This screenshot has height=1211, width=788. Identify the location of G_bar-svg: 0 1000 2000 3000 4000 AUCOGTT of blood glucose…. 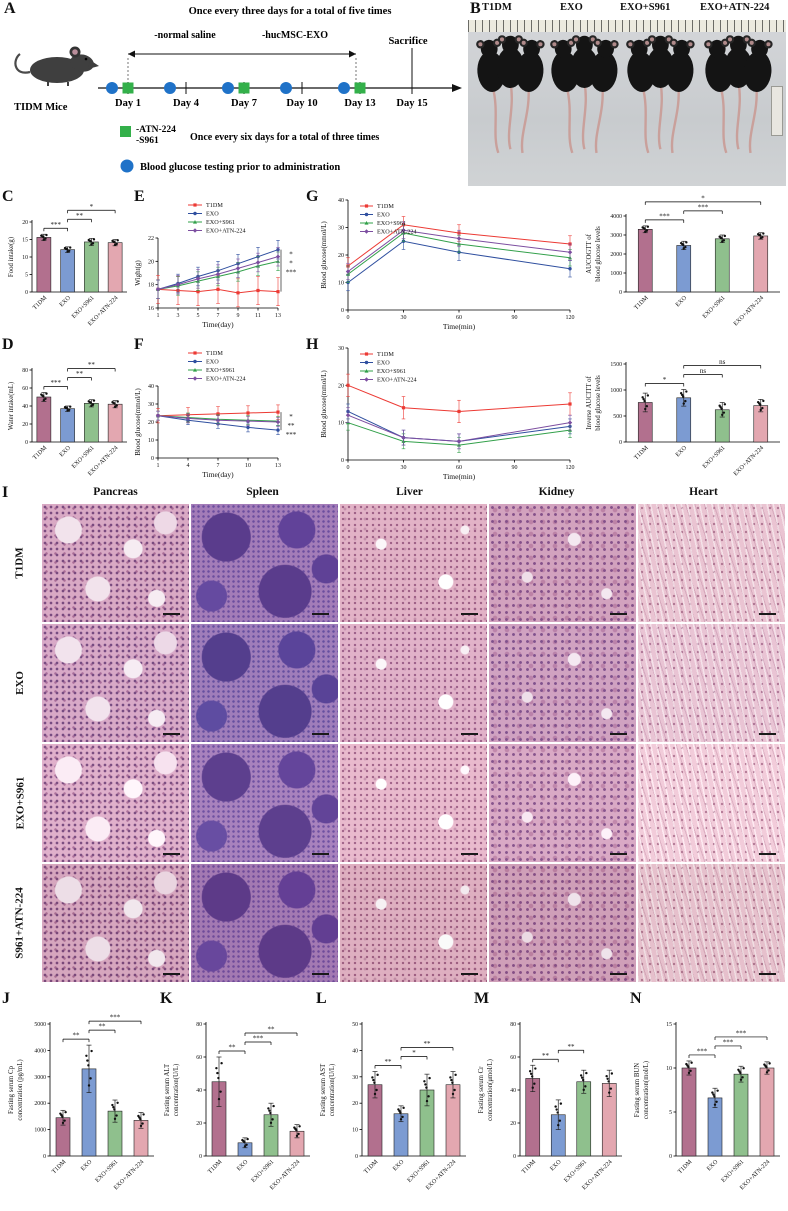
(683, 260).